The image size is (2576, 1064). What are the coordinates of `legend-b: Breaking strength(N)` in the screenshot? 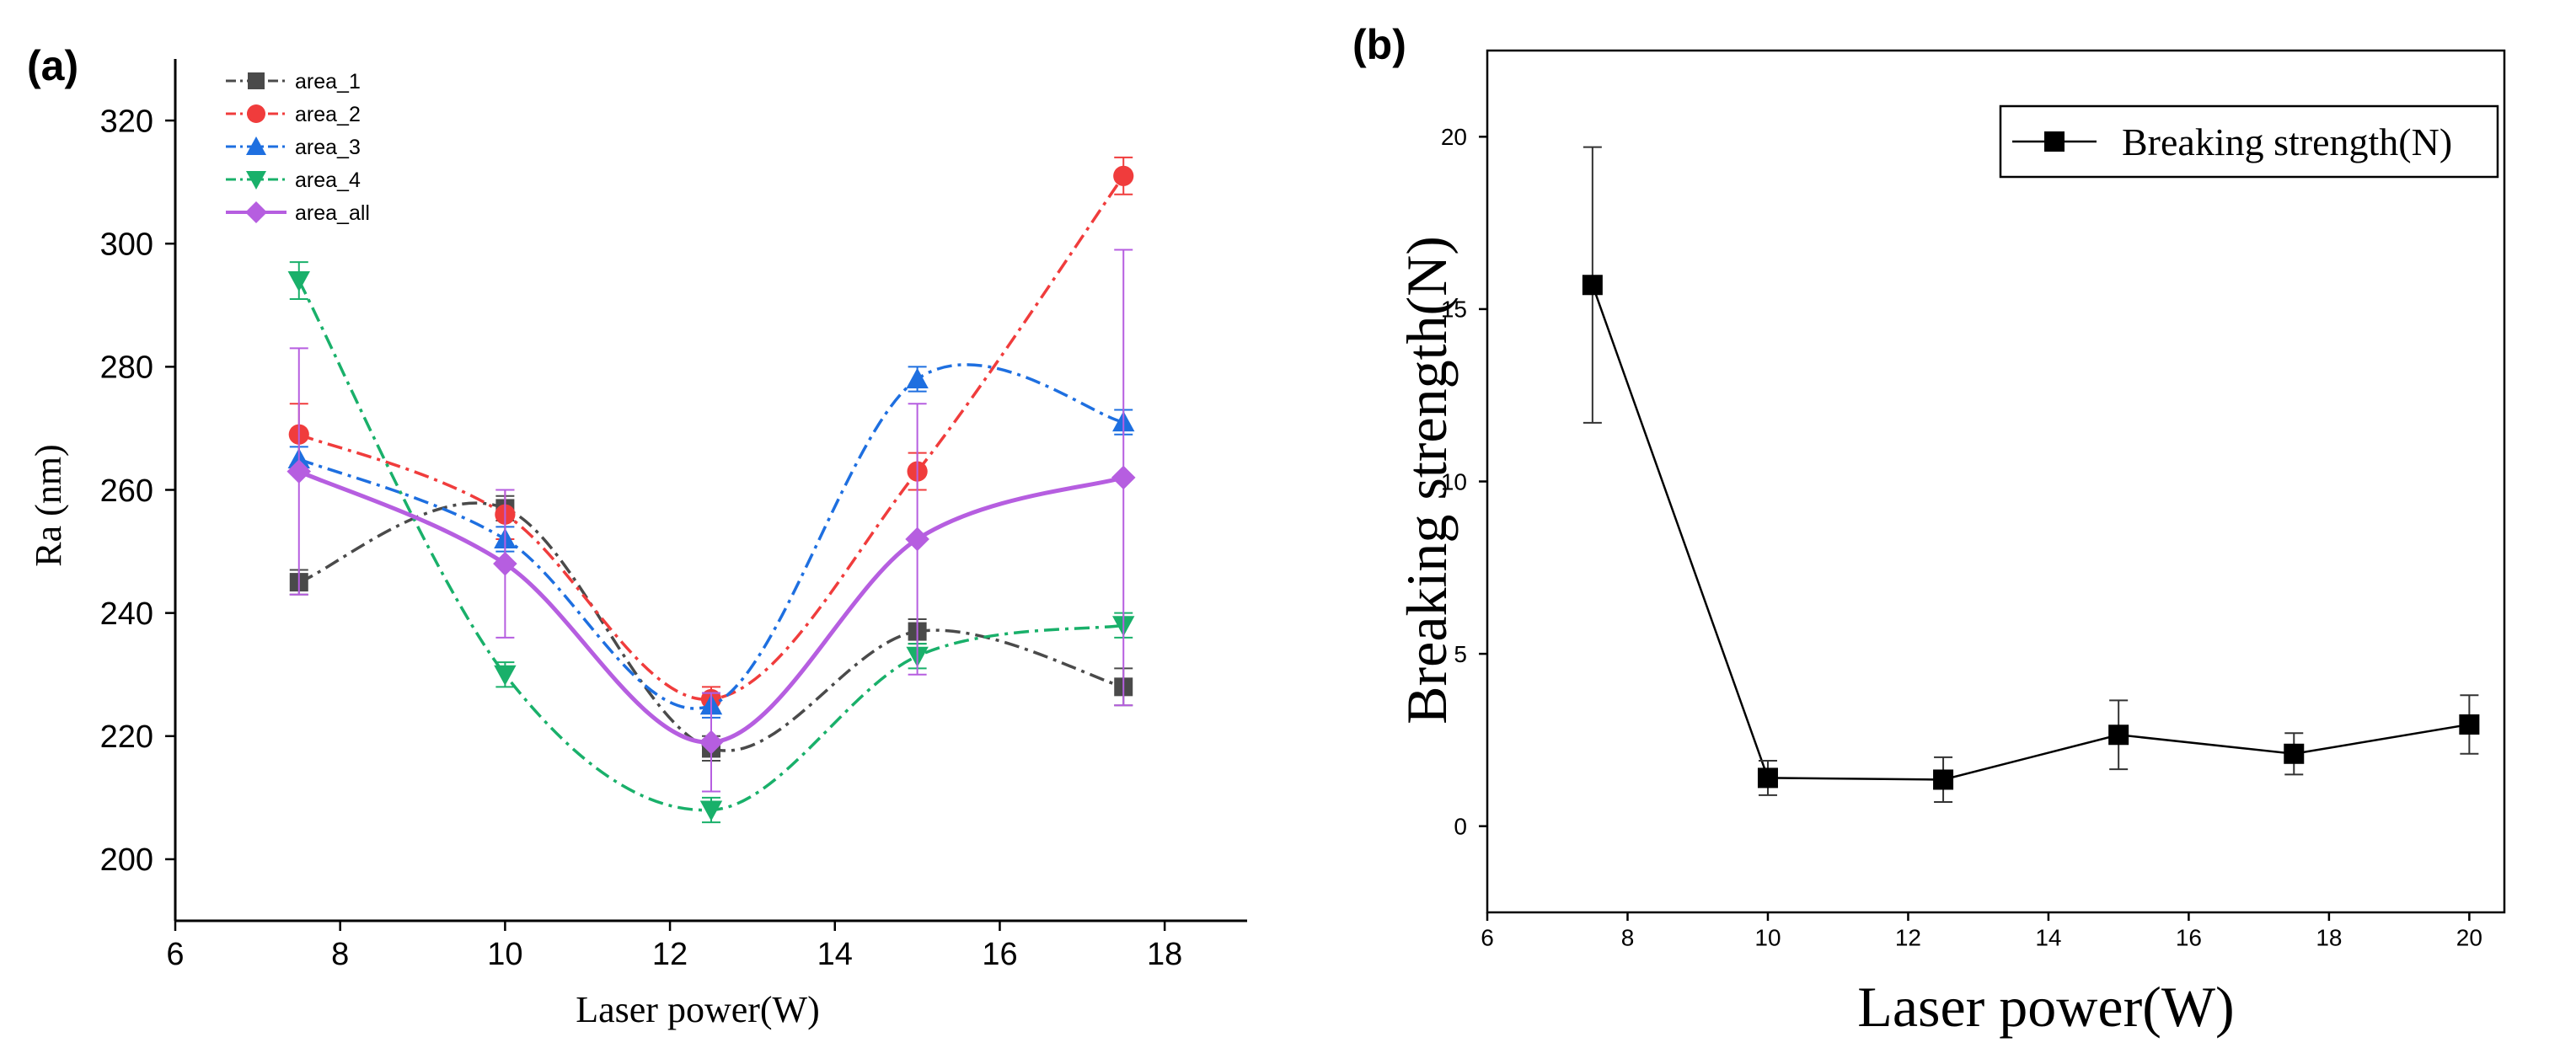 It's located at (2249, 141).